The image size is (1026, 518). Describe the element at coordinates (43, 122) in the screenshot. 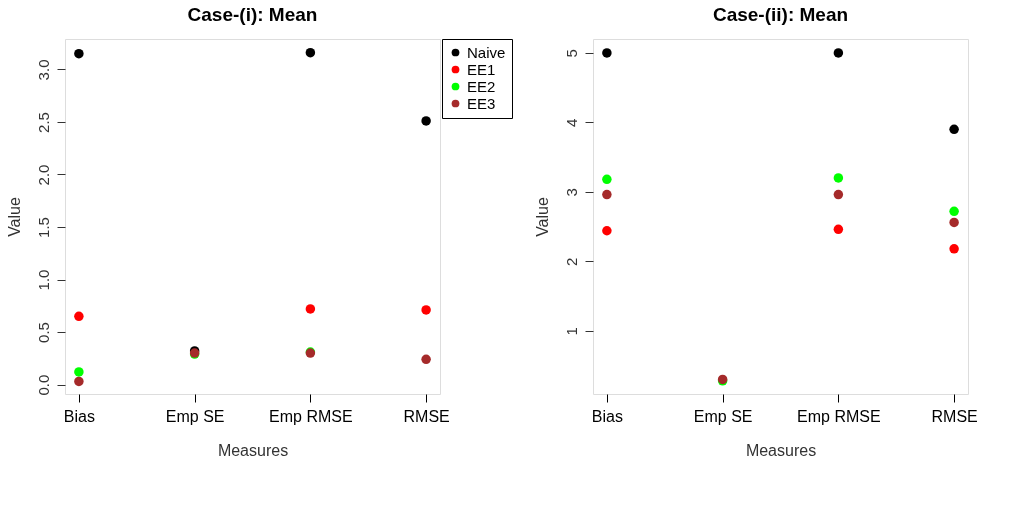

I see `y-tick-label: 2.5` at that location.